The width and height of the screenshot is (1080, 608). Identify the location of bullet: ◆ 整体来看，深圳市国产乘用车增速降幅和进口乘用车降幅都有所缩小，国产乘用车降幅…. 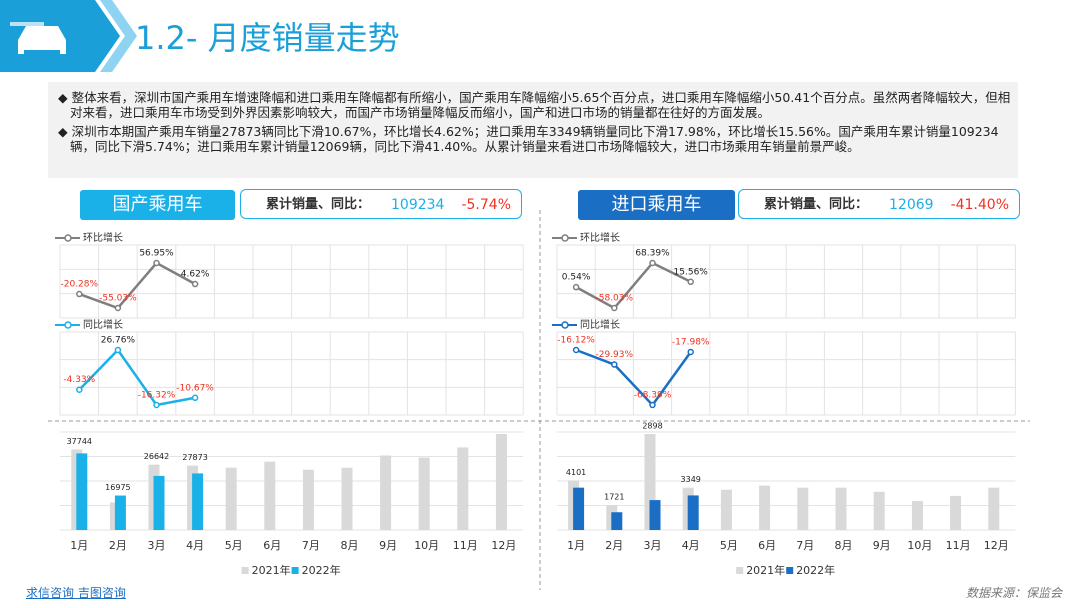
(534, 105).